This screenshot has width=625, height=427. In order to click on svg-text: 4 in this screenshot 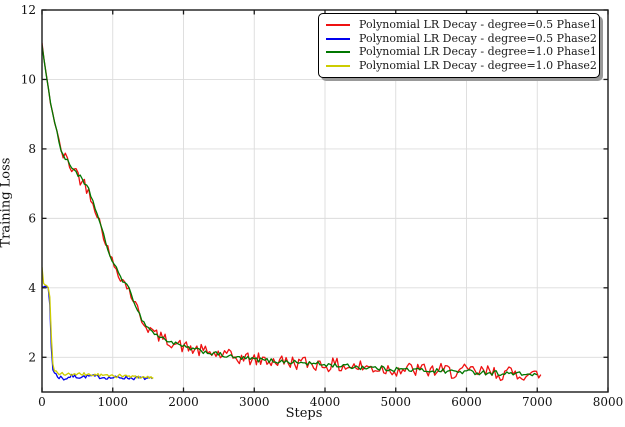, I will do `click(32, 288)`.